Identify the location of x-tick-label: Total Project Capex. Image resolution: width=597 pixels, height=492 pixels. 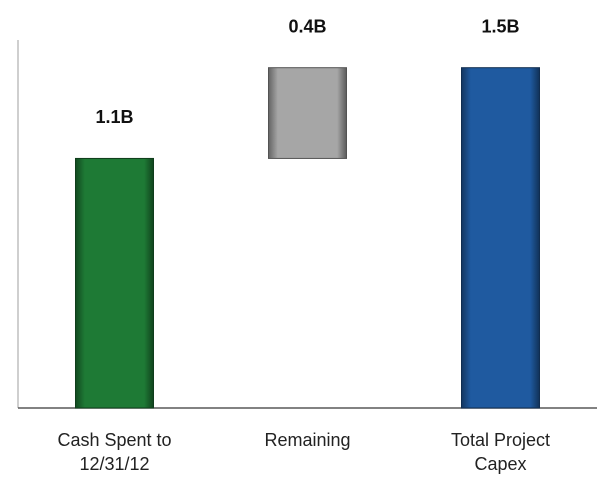
(500, 452).